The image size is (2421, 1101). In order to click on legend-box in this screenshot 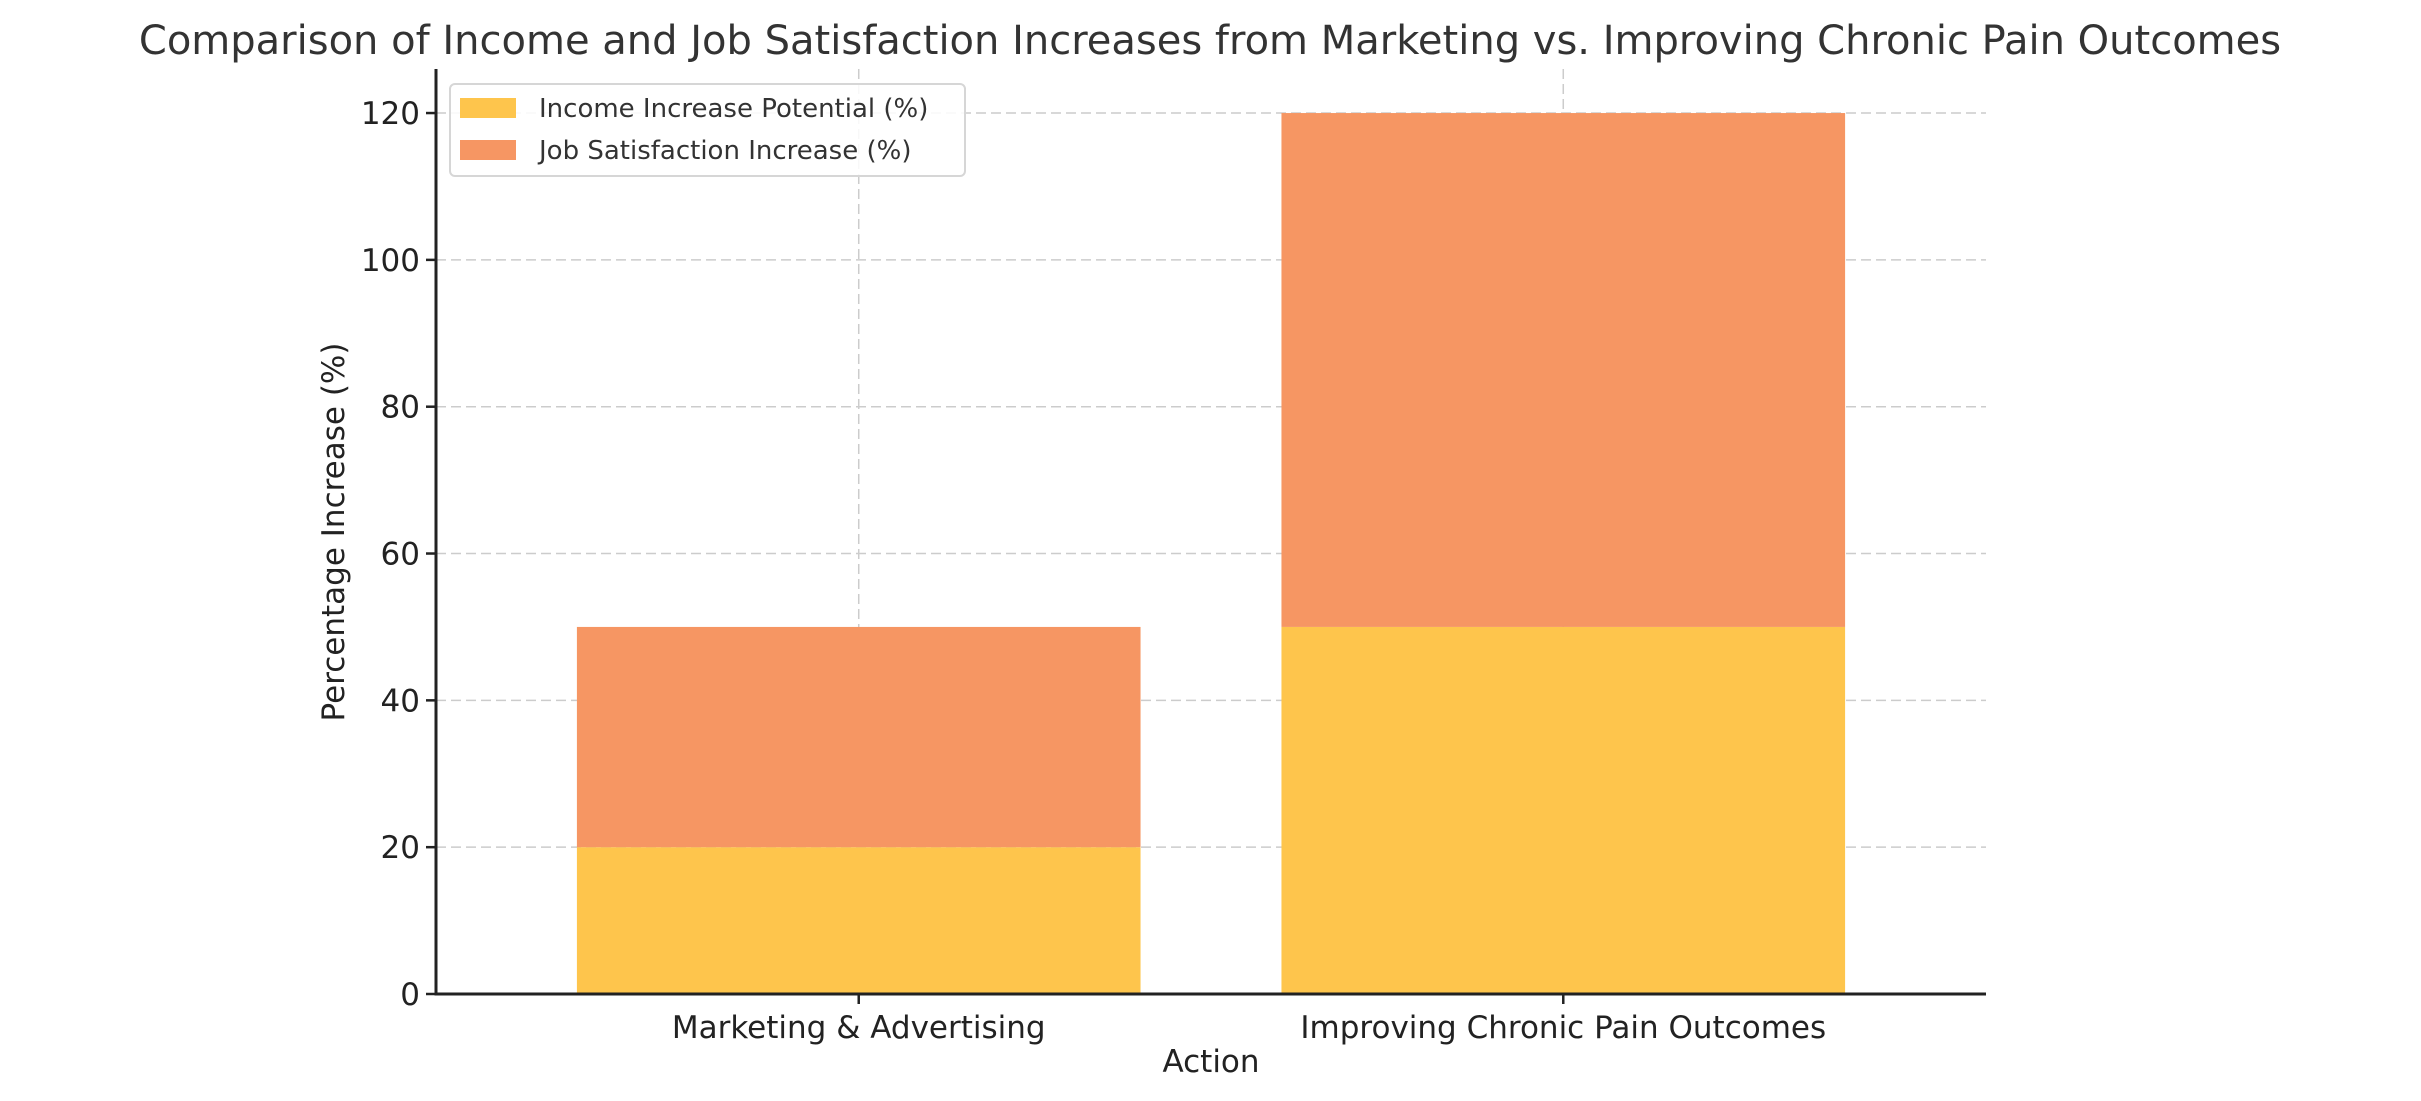, I will do `click(707, 130)`.